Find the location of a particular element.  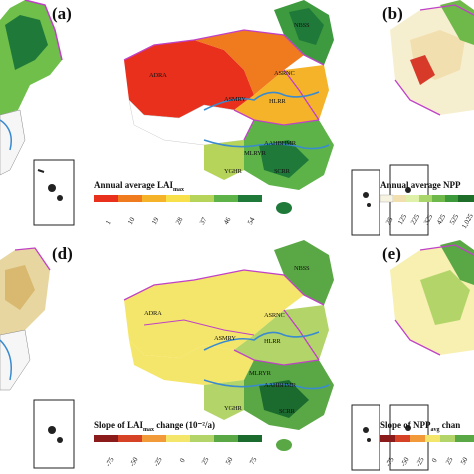

slope-lai-legend-title: Slope of LAImax change (10⁻²/a) is located at coordinates (154, 426).